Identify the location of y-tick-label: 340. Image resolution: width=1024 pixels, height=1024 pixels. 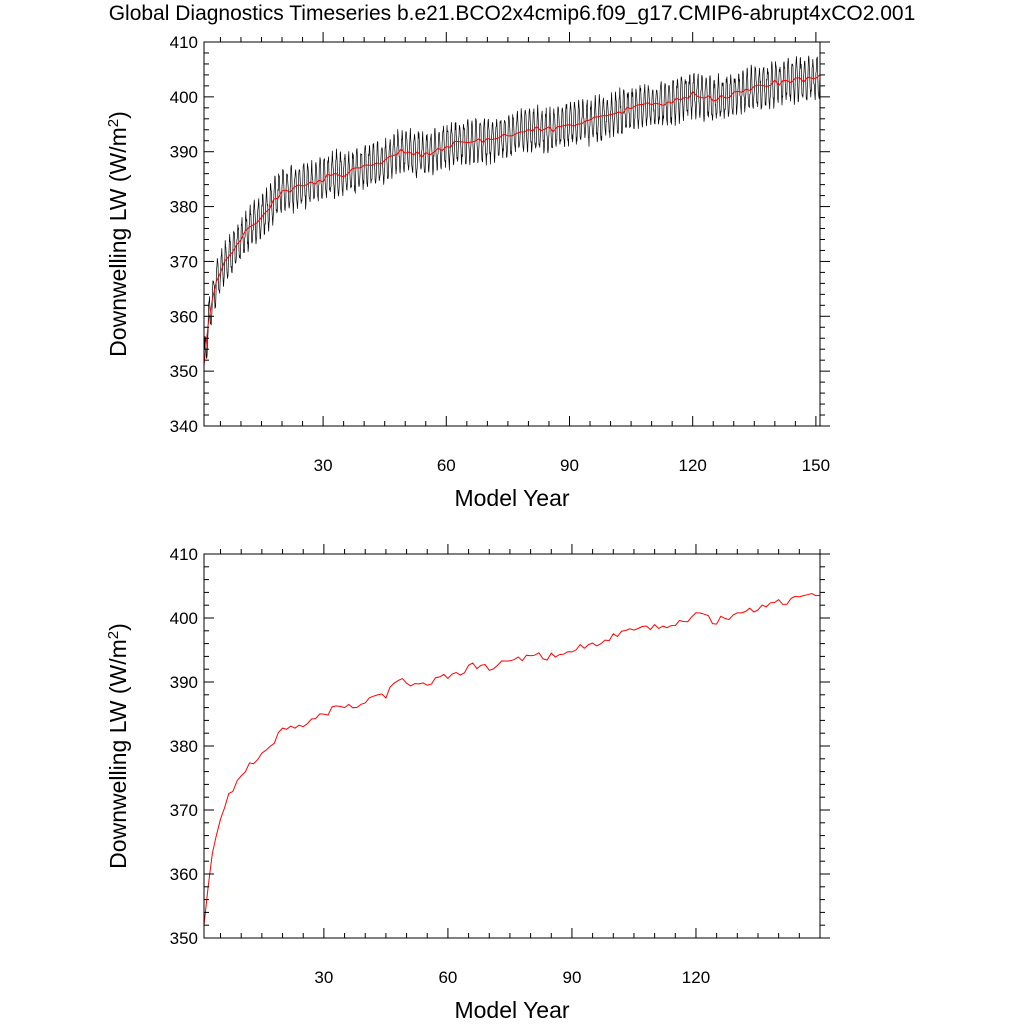
(184, 426).